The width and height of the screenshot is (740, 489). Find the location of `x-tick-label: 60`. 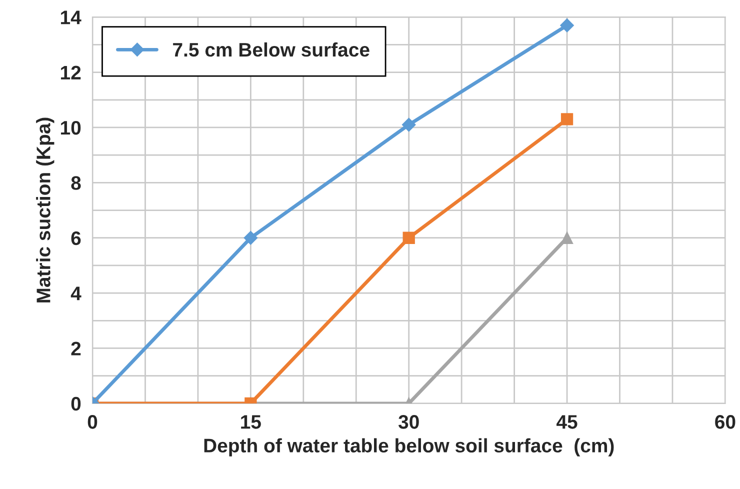

x-tick-label: 60 is located at coordinates (725, 422).